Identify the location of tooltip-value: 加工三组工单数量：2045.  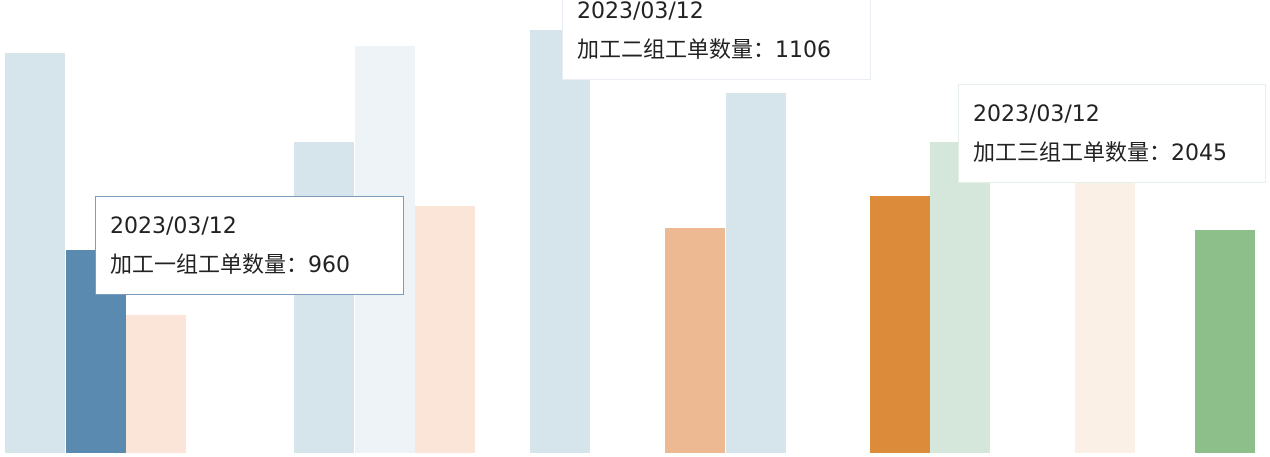
(1100, 153).